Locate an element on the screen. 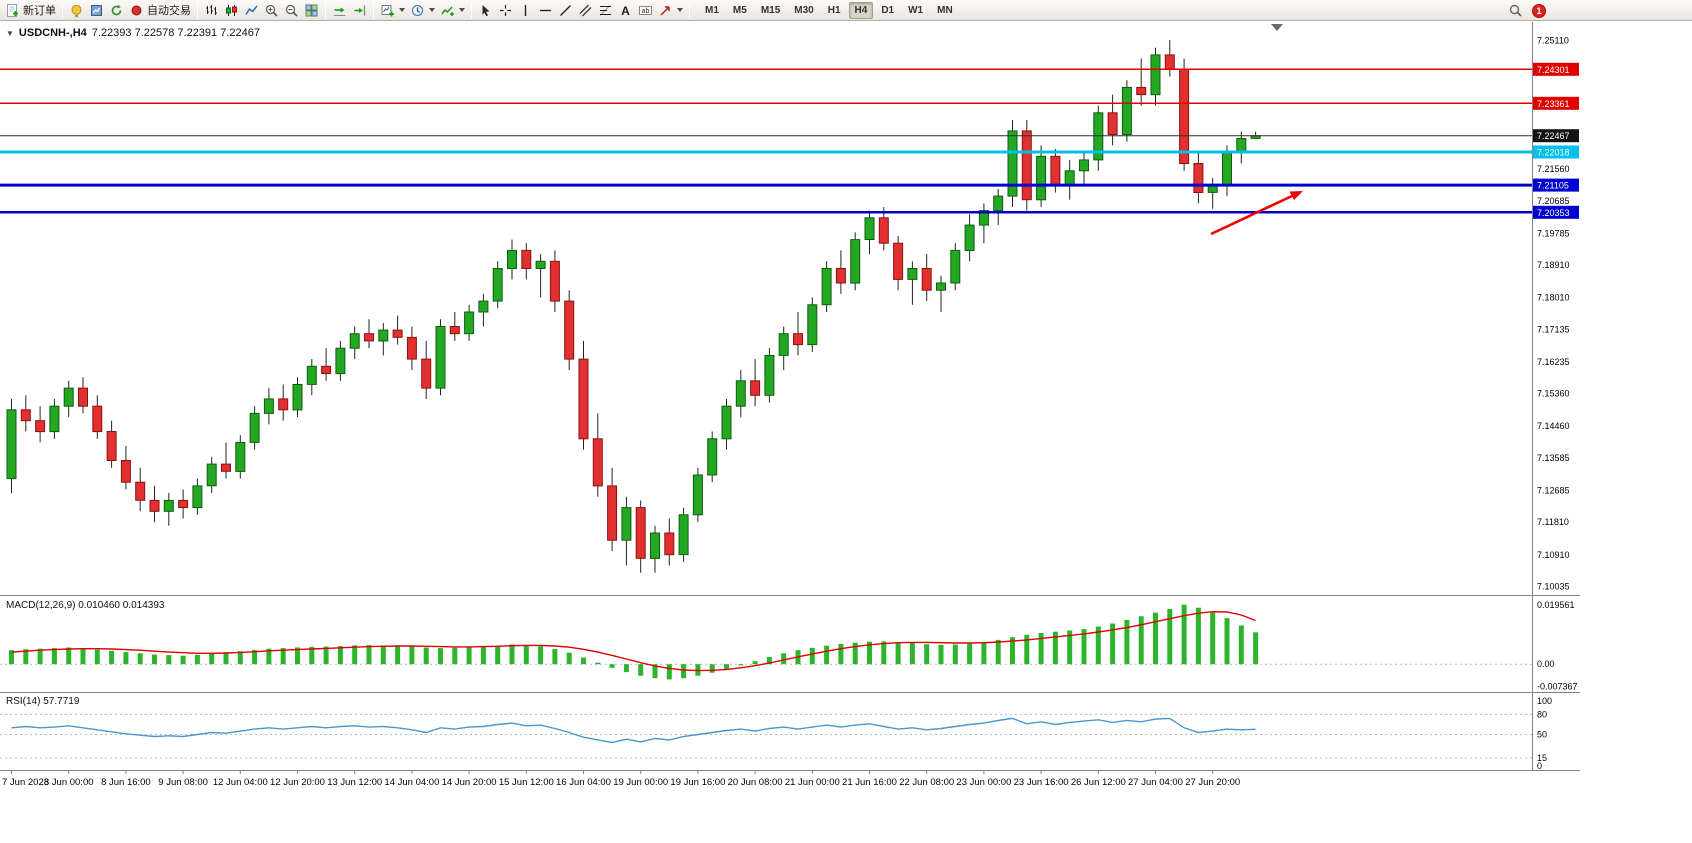 Image resolution: width=1692 pixels, height=843 pixels. chart-shift-button is located at coordinates (359, 10).